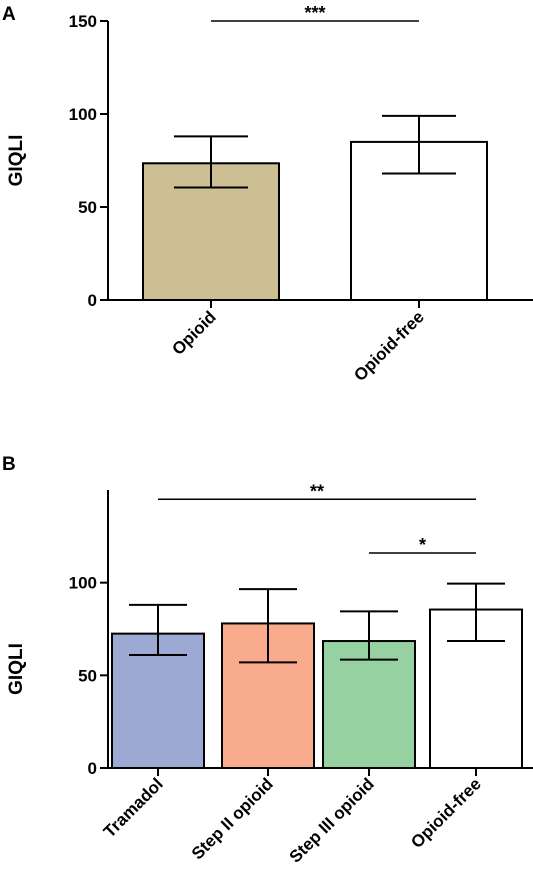 The image size is (533, 894). What do you see at coordinates (232, 818) in the screenshot?
I see `category-label: Step II opioid` at bounding box center [232, 818].